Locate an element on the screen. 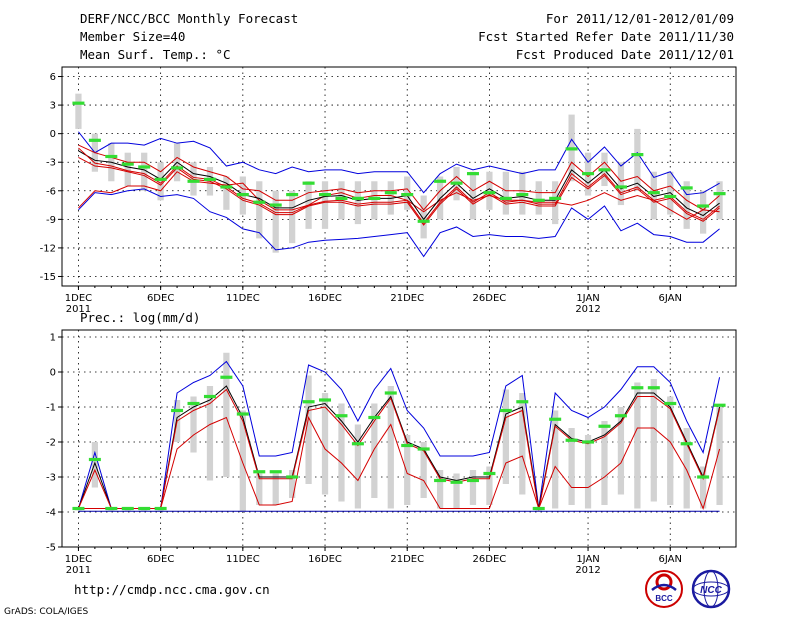 Image resolution: width=800 pixels, height=618 pixels. ncc-logo: NCC is located at coordinates (711, 589).